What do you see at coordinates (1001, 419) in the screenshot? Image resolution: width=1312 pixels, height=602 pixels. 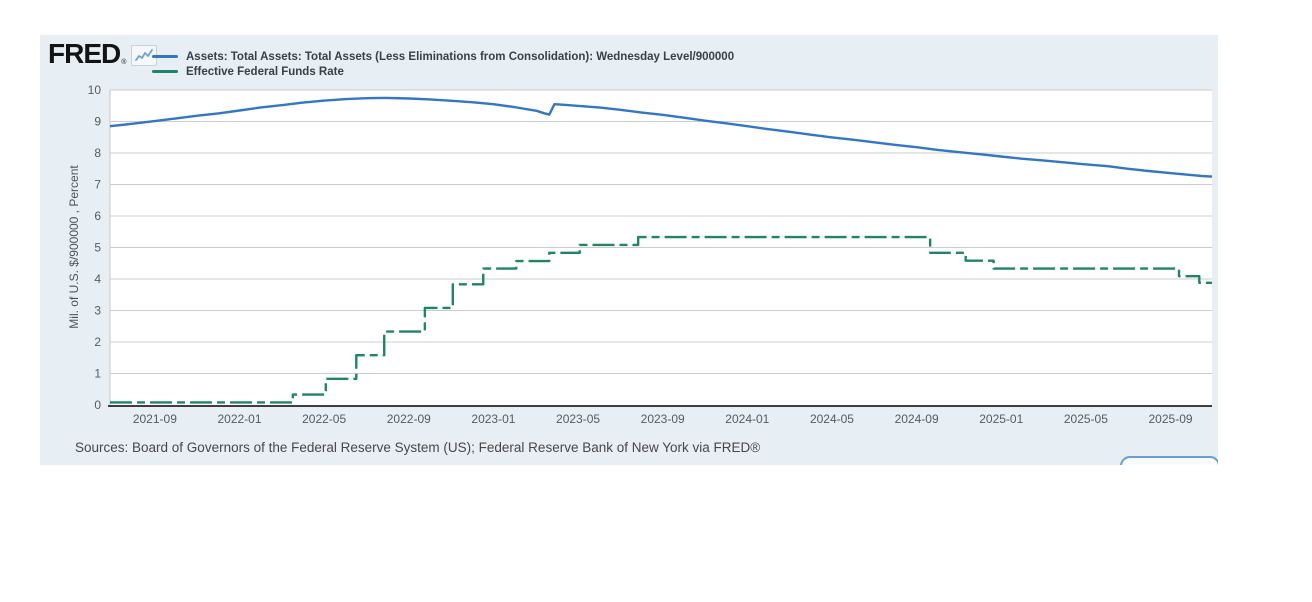 I see `x-tick-label: 2025-01` at bounding box center [1001, 419].